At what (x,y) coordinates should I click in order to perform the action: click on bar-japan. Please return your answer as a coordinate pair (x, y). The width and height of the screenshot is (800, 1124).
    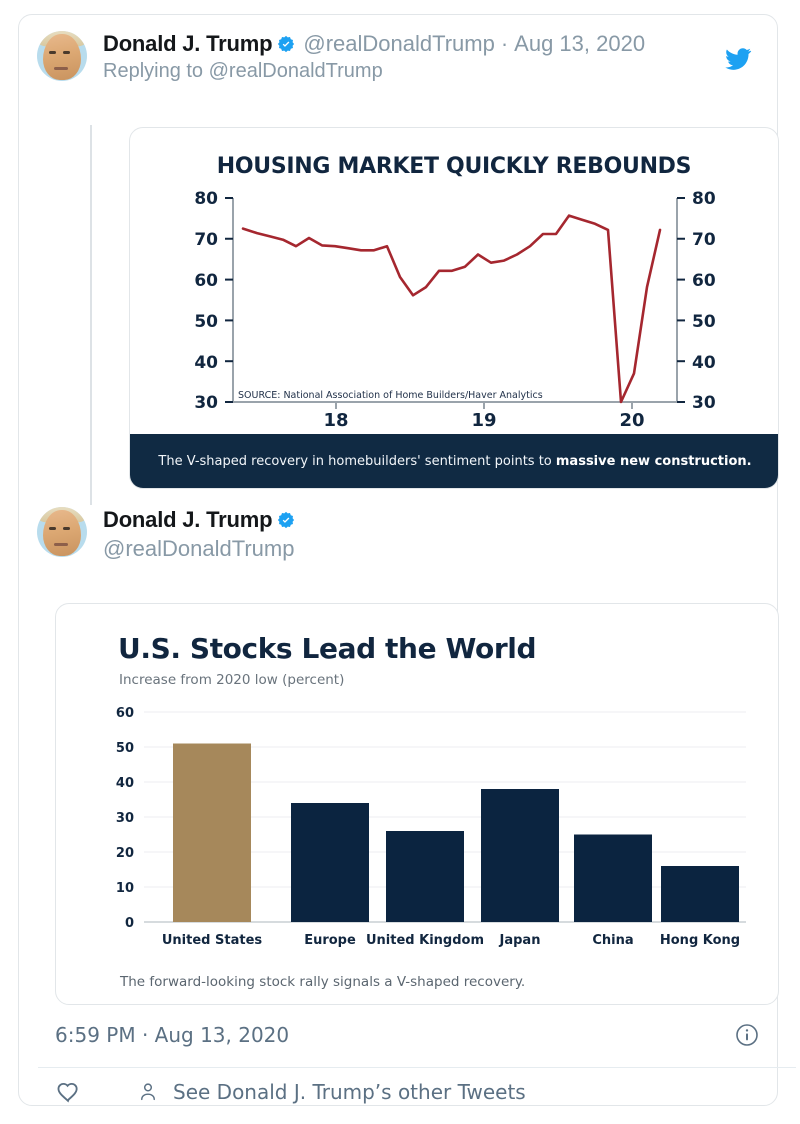
    Looking at the image, I should click on (520, 855).